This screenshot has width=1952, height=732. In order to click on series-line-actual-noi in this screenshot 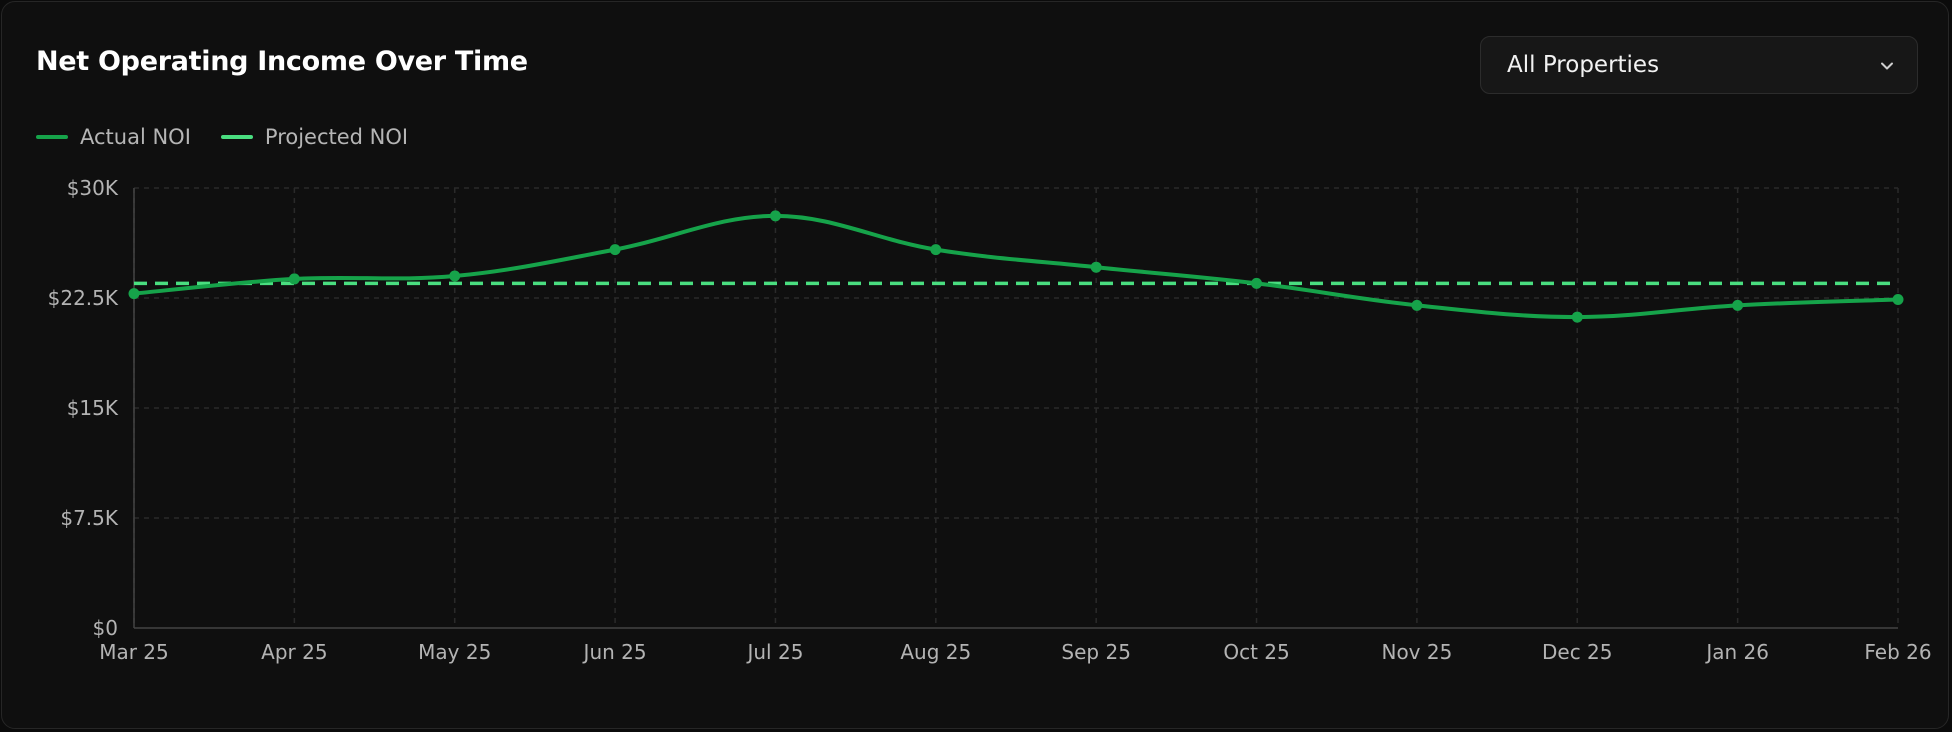, I will do `click(1016, 266)`.